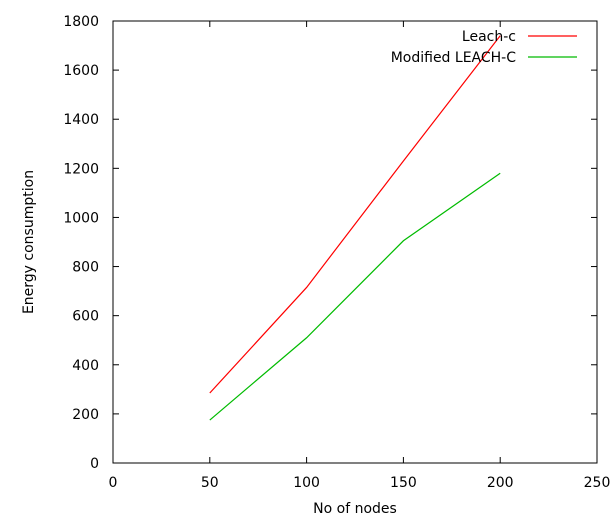  I want to click on legend-label: Leach-c, so click(489, 37).